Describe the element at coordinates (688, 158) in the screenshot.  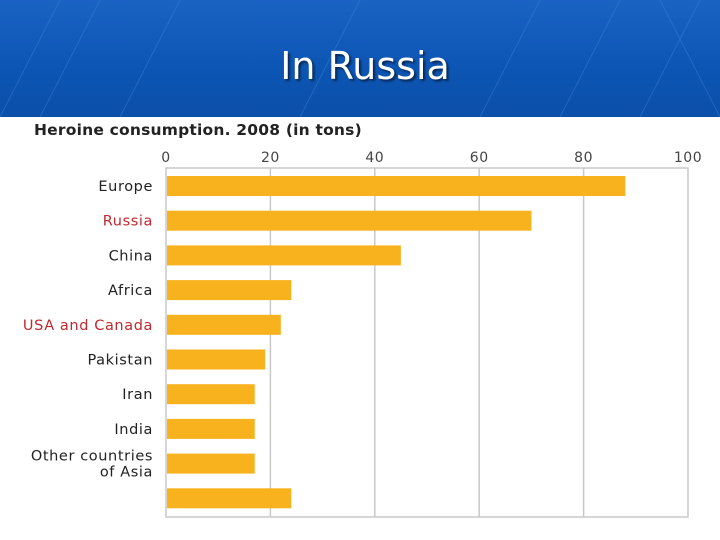
I see `x-tick-label: 100` at that location.